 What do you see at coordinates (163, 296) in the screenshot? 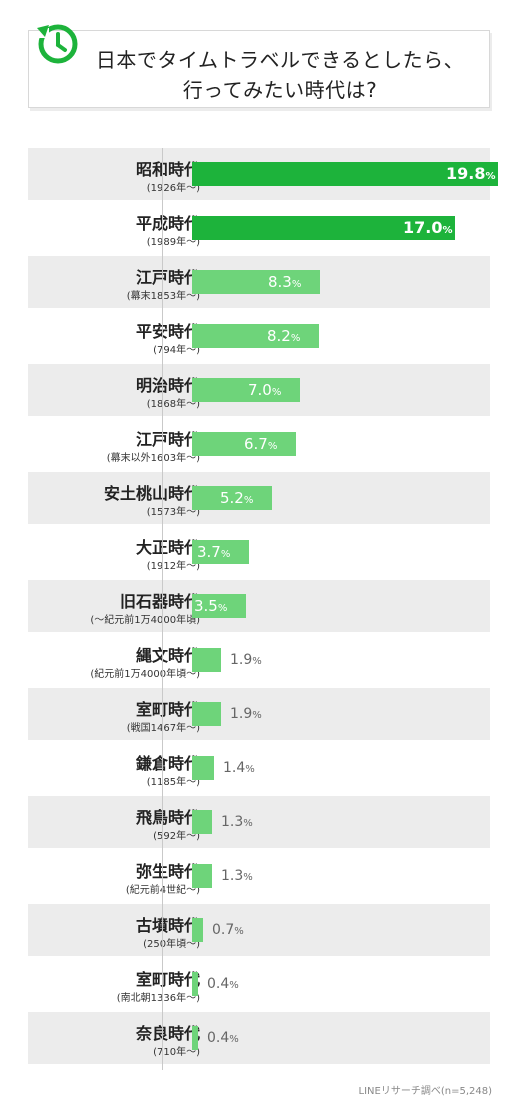
I see `era-period: (幕末1853年〜)` at bounding box center [163, 296].